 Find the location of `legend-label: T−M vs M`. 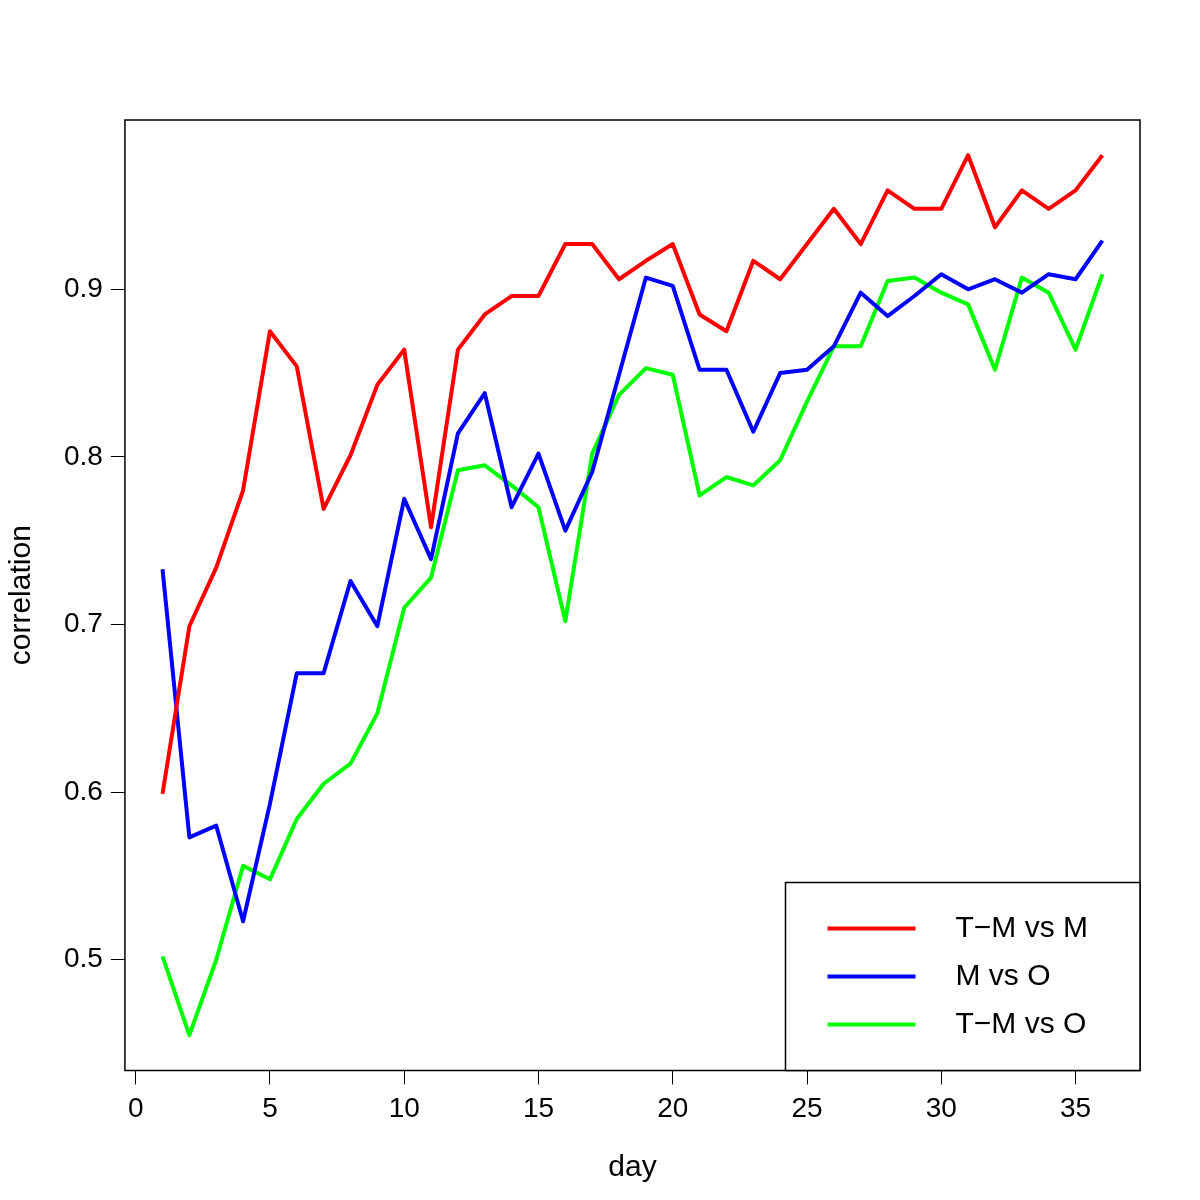

legend-label: T−M vs M is located at coordinates (1021, 926).